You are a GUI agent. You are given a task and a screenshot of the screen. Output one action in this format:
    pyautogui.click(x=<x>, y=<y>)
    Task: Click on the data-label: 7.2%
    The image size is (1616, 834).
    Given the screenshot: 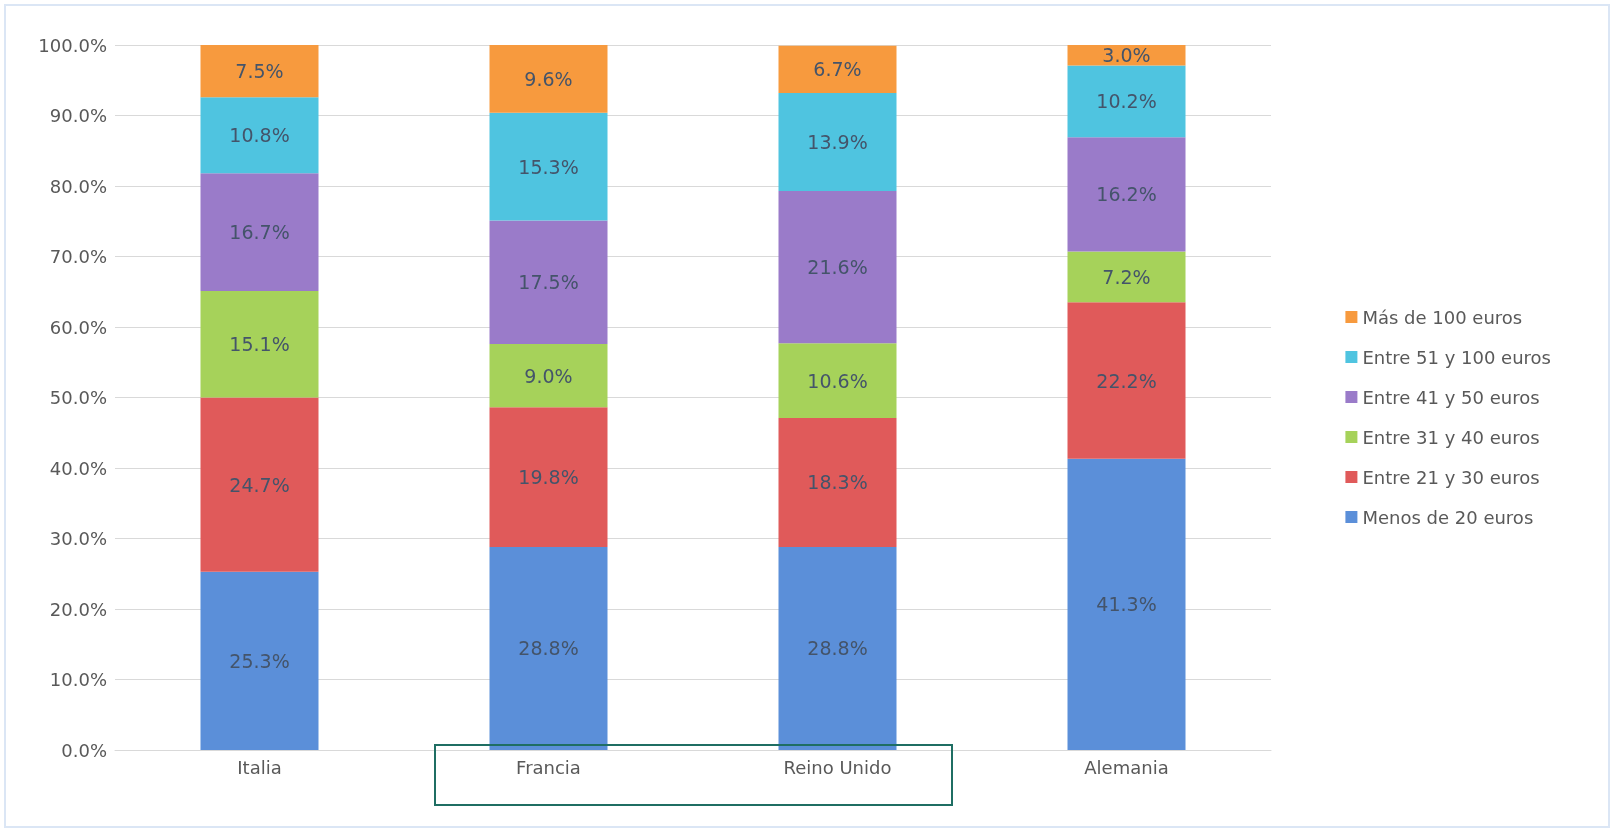 What is the action you would take?
    pyautogui.click(x=1126, y=276)
    